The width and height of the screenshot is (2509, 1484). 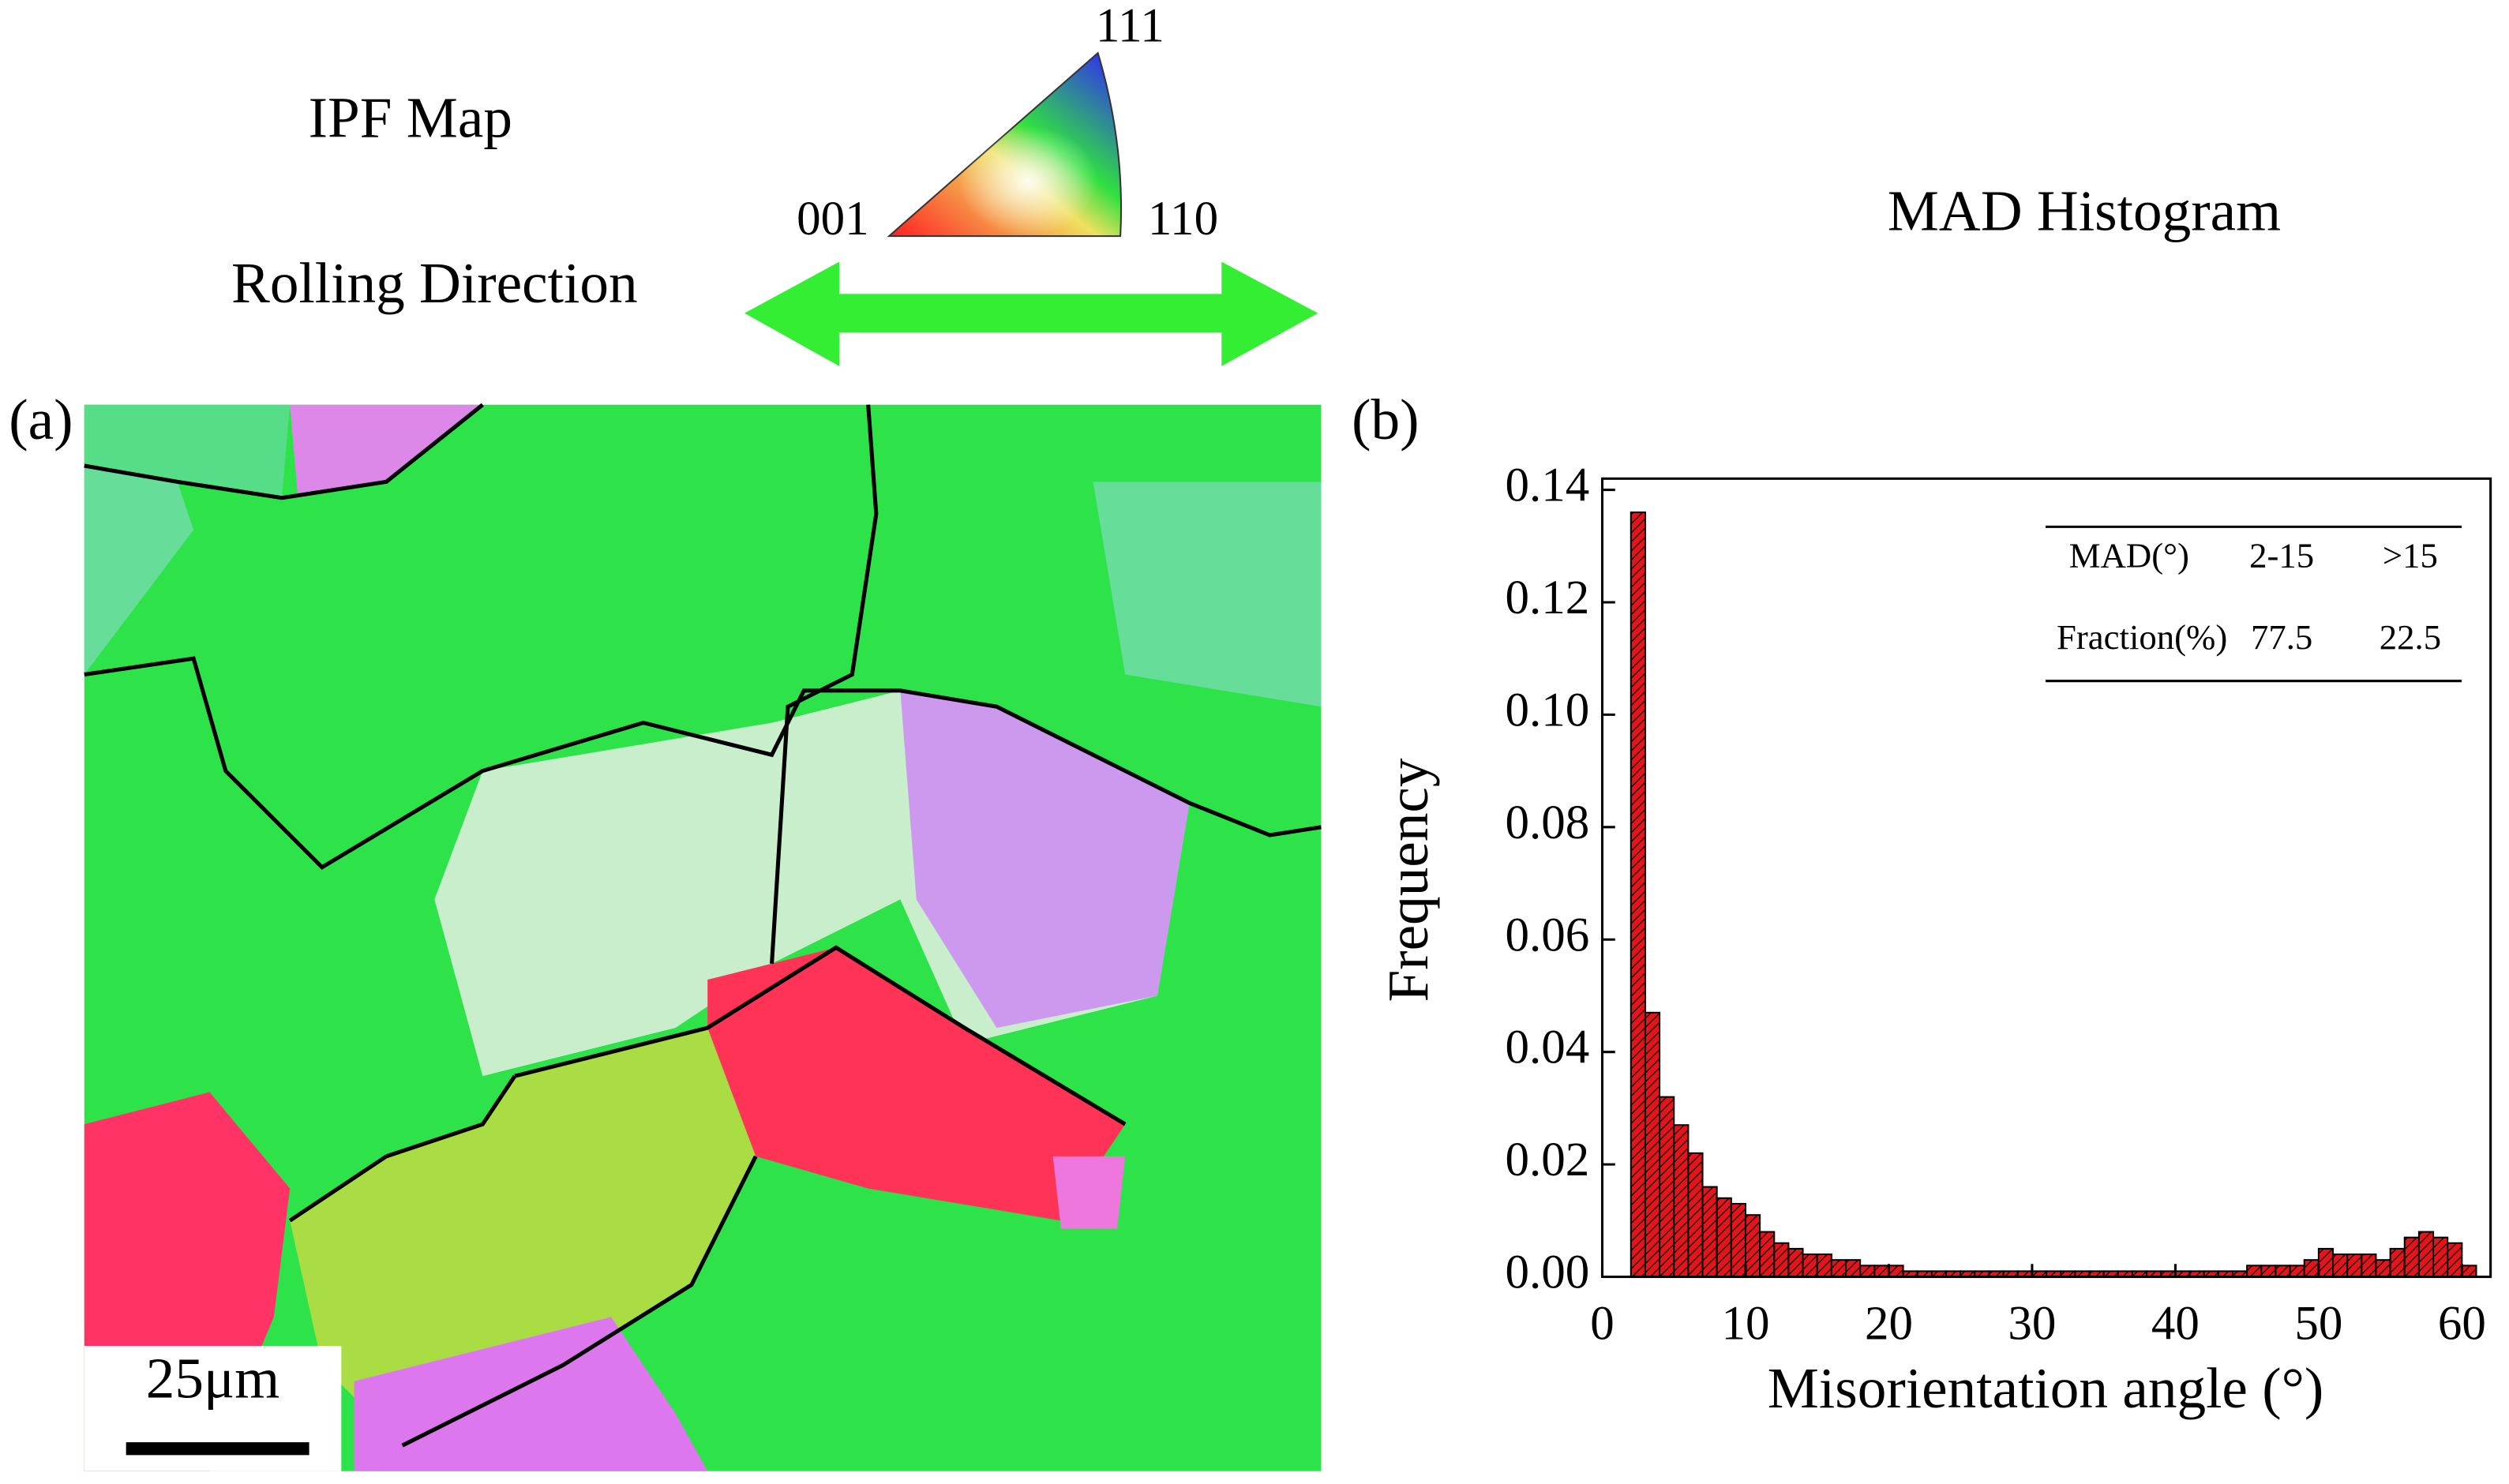 I want to click on y-tick-label: 0.02, so click(x=1547, y=1160).